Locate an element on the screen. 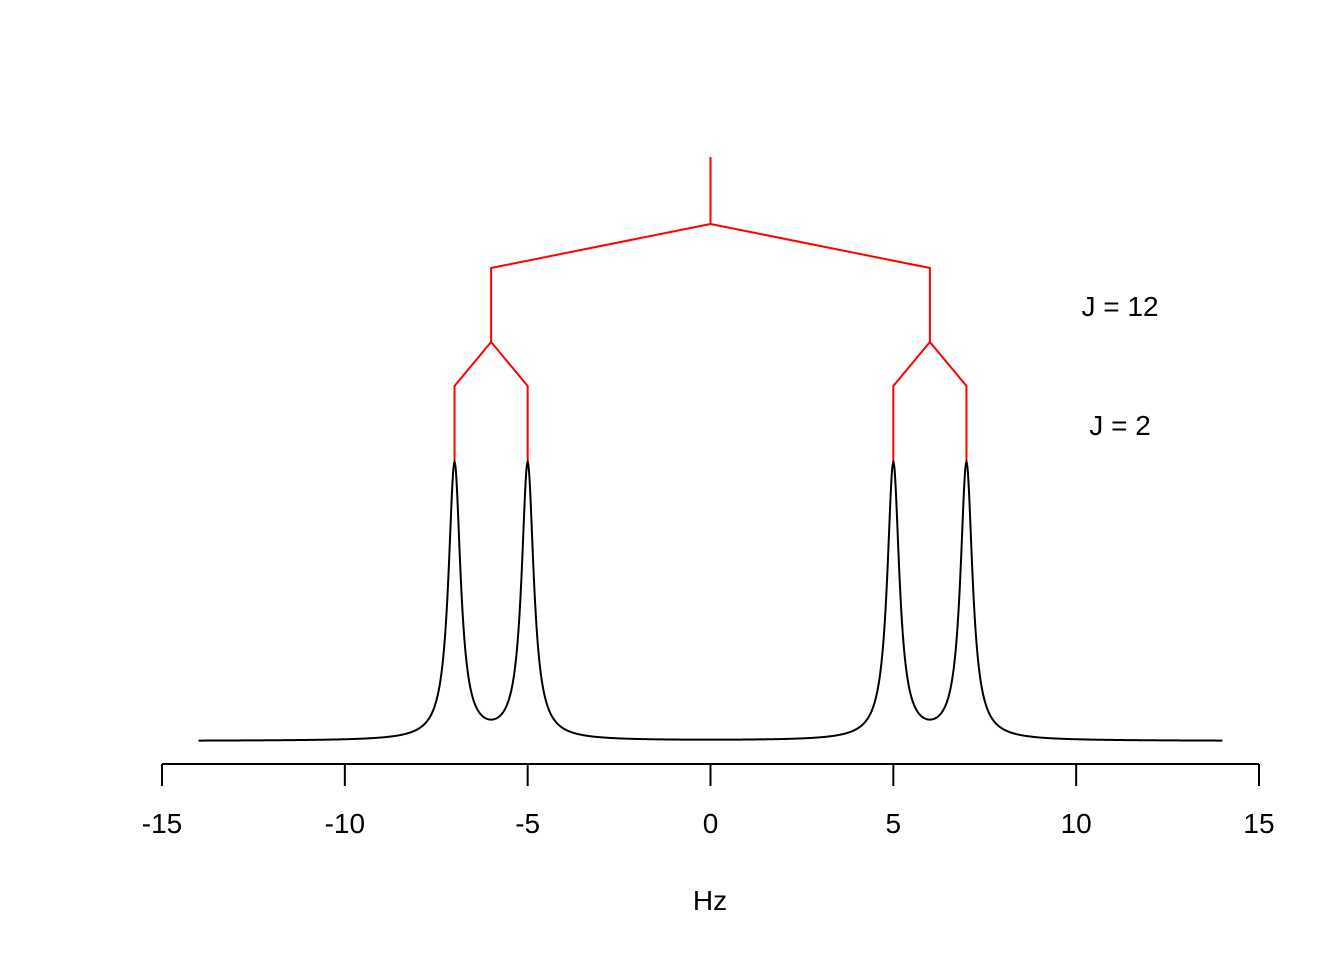 The height and width of the screenshot is (960, 1344). x-tick-label: 0 is located at coordinates (711, 823).